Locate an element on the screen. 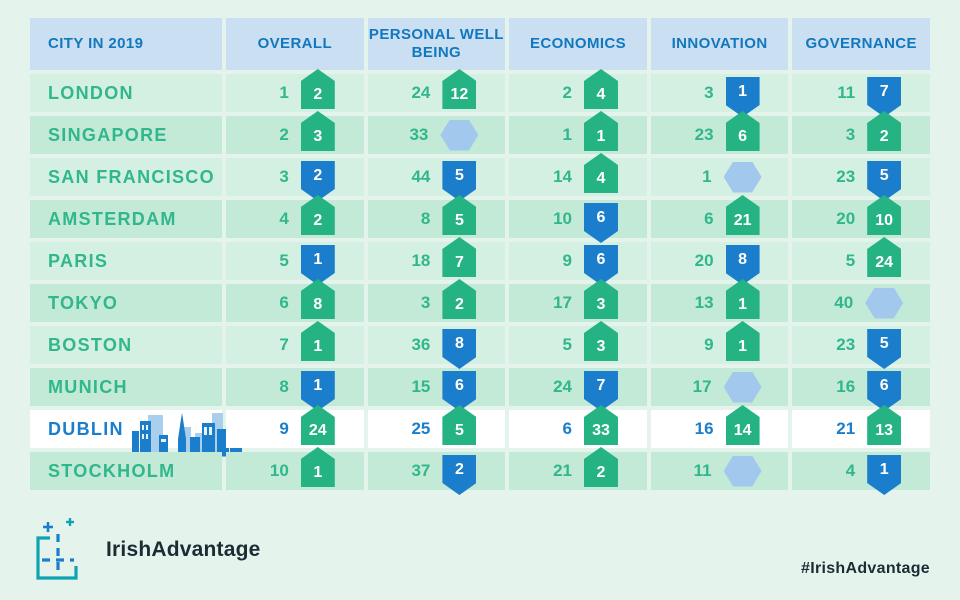  metric-cell-economics: 2 4 is located at coordinates (578, 90).